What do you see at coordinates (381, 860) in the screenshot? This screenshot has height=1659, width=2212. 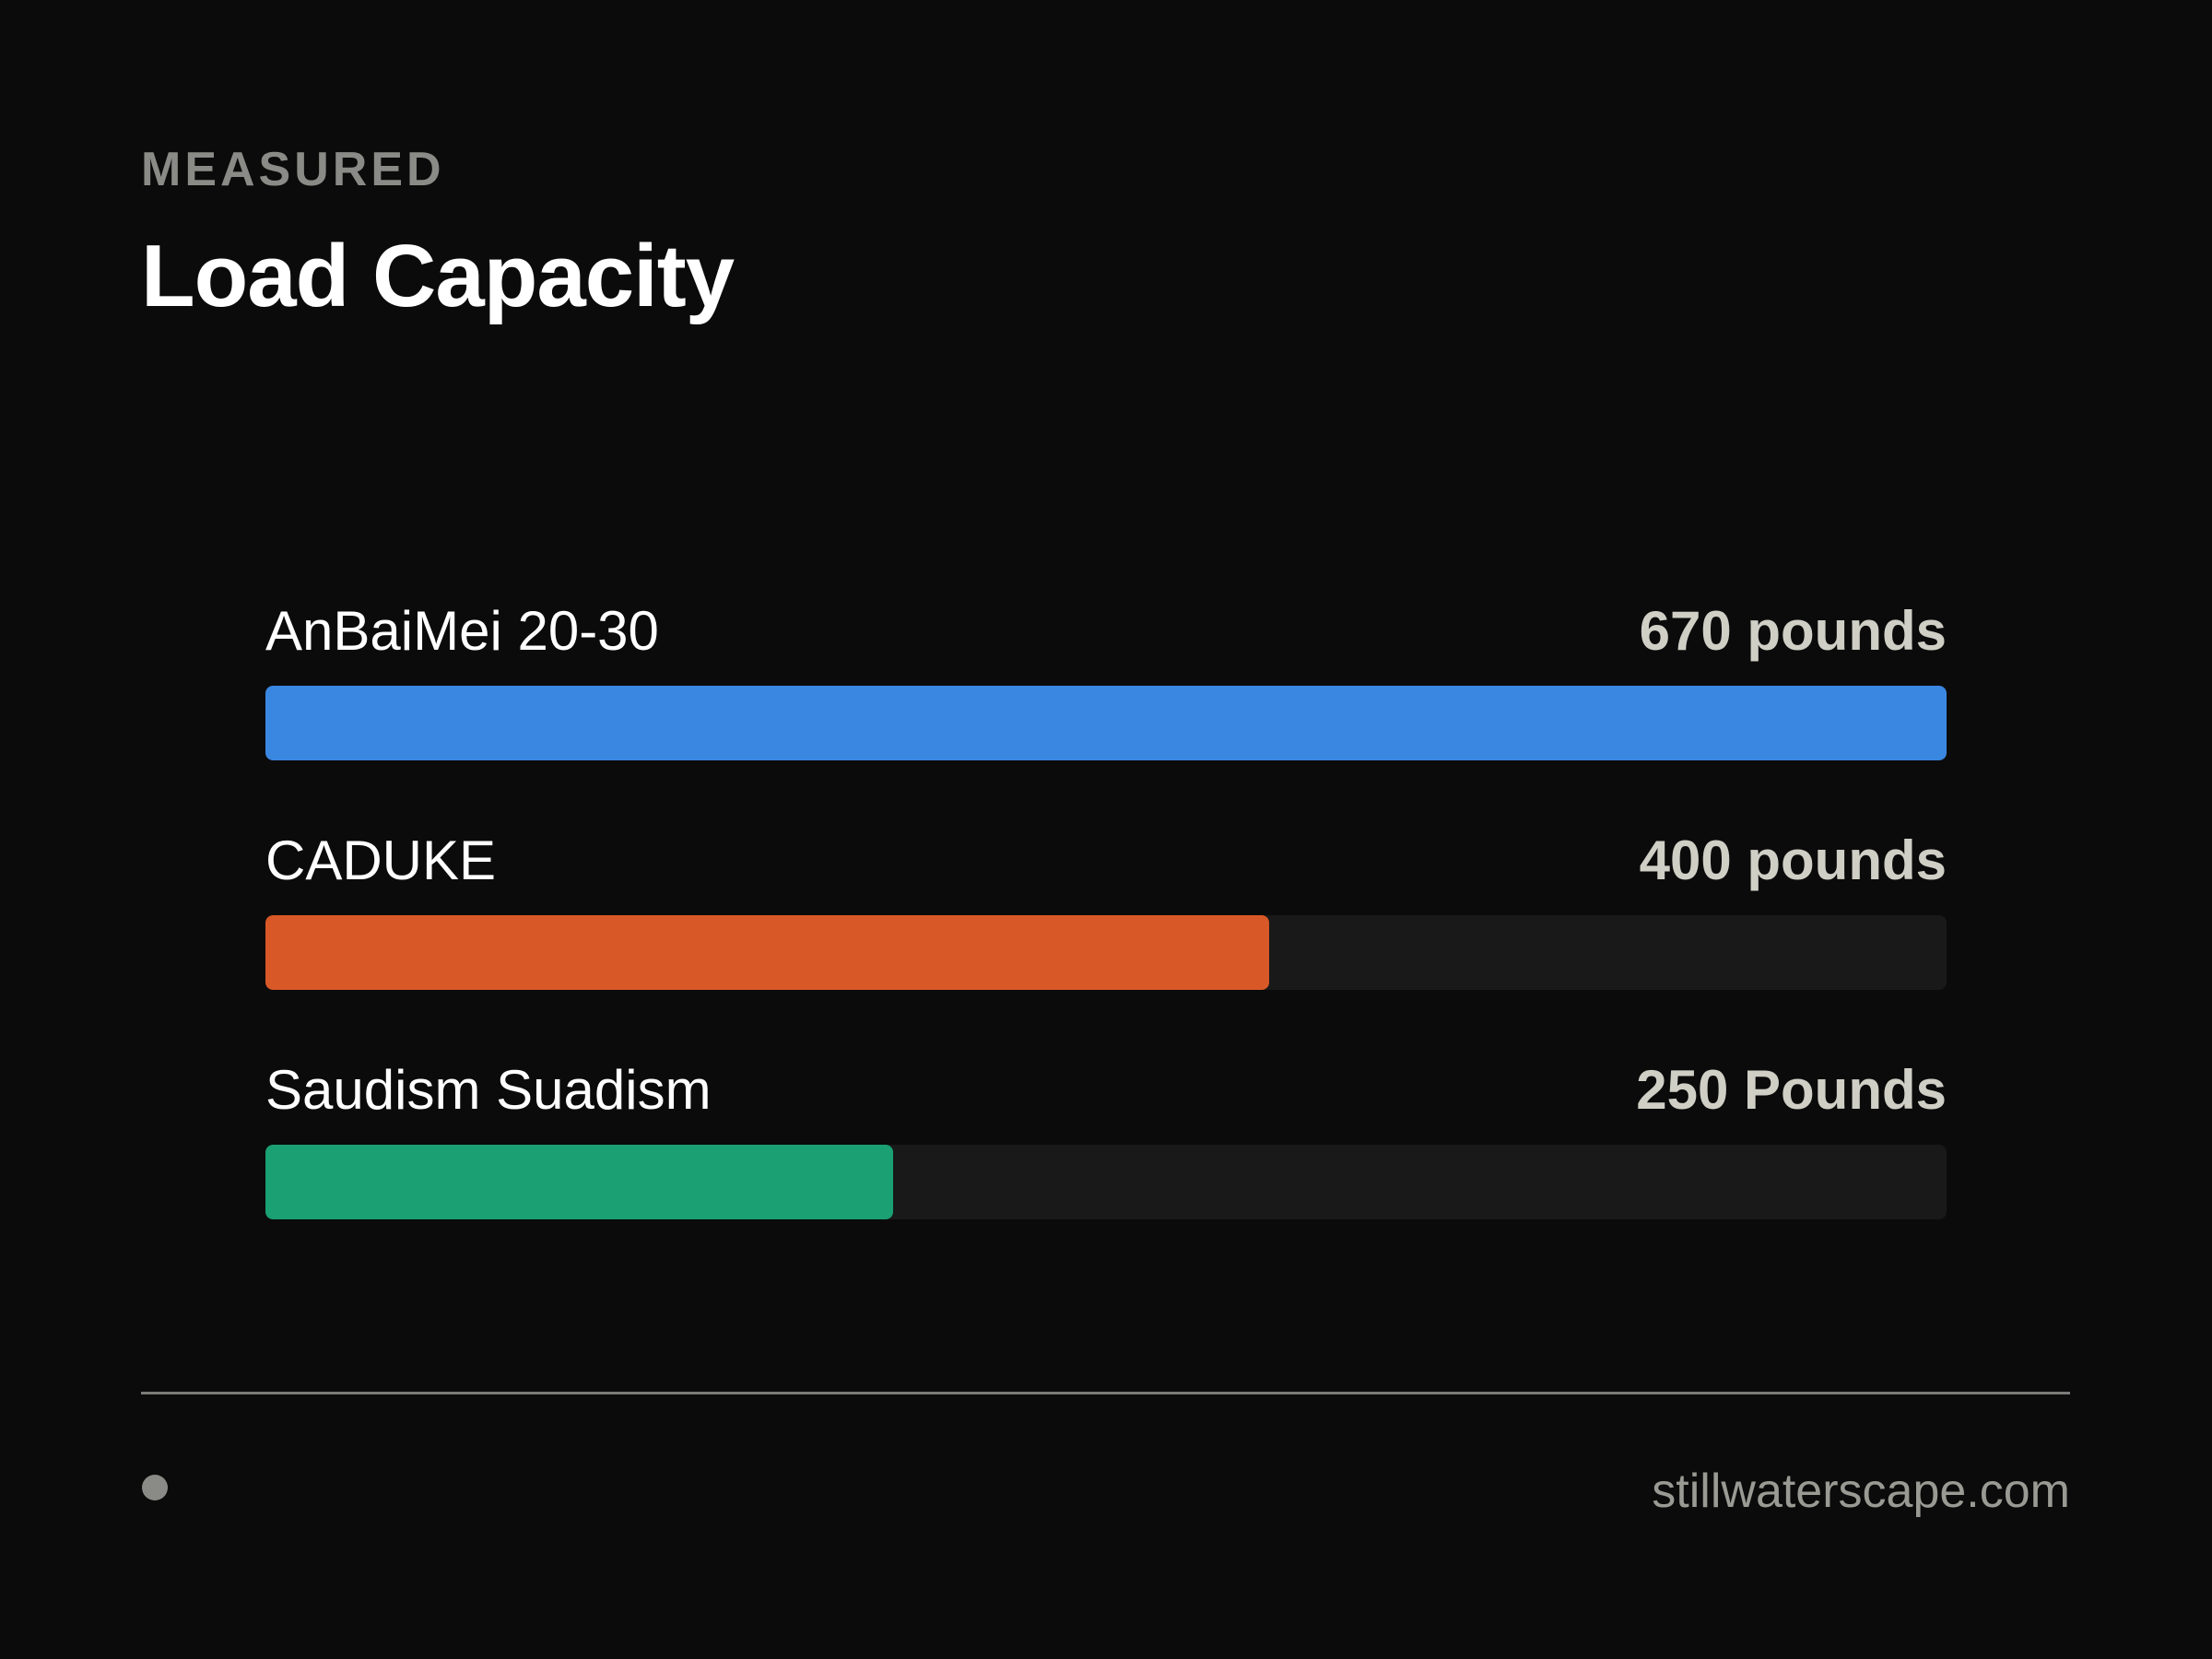 I see `bar-label: CADUKE` at bounding box center [381, 860].